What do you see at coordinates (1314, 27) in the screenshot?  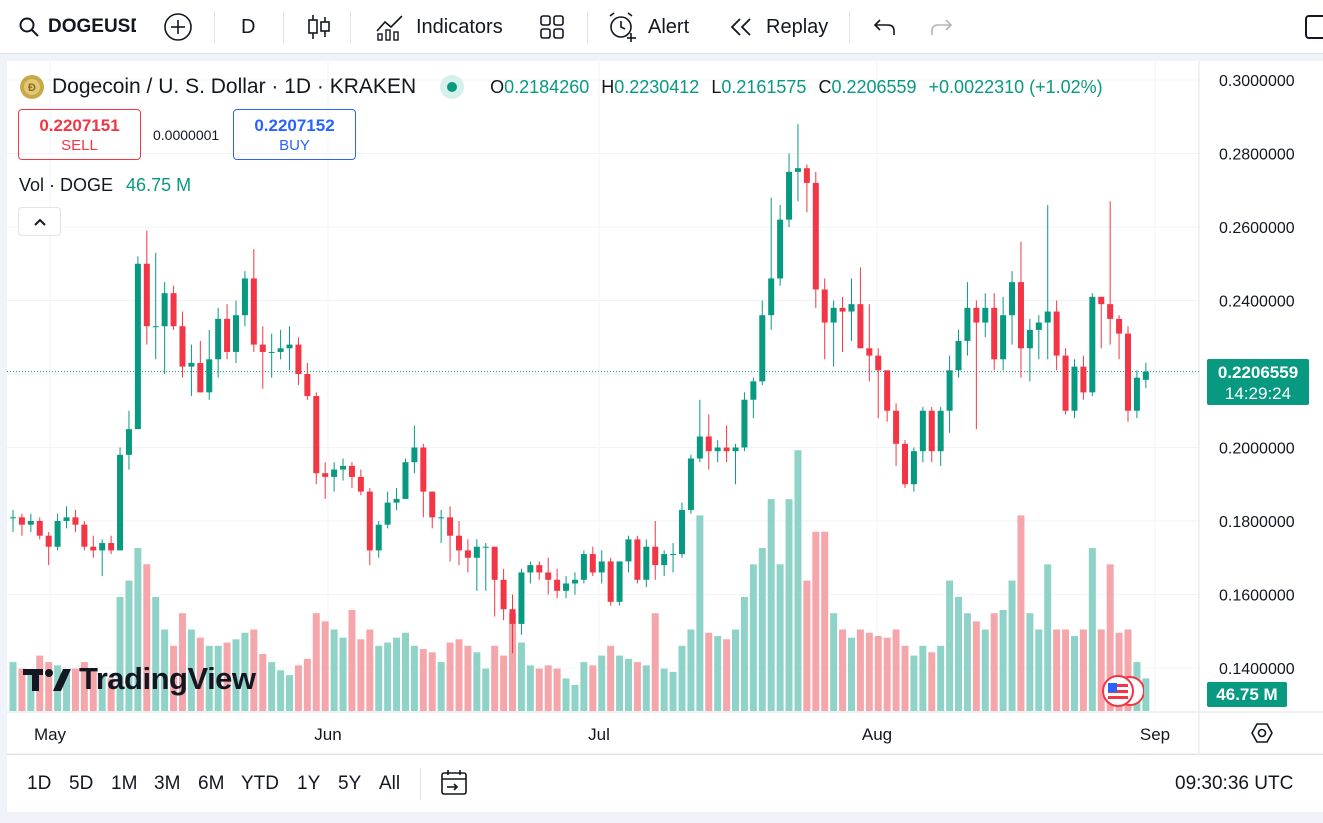 I see `layout-button` at bounding box center [1314, 27].